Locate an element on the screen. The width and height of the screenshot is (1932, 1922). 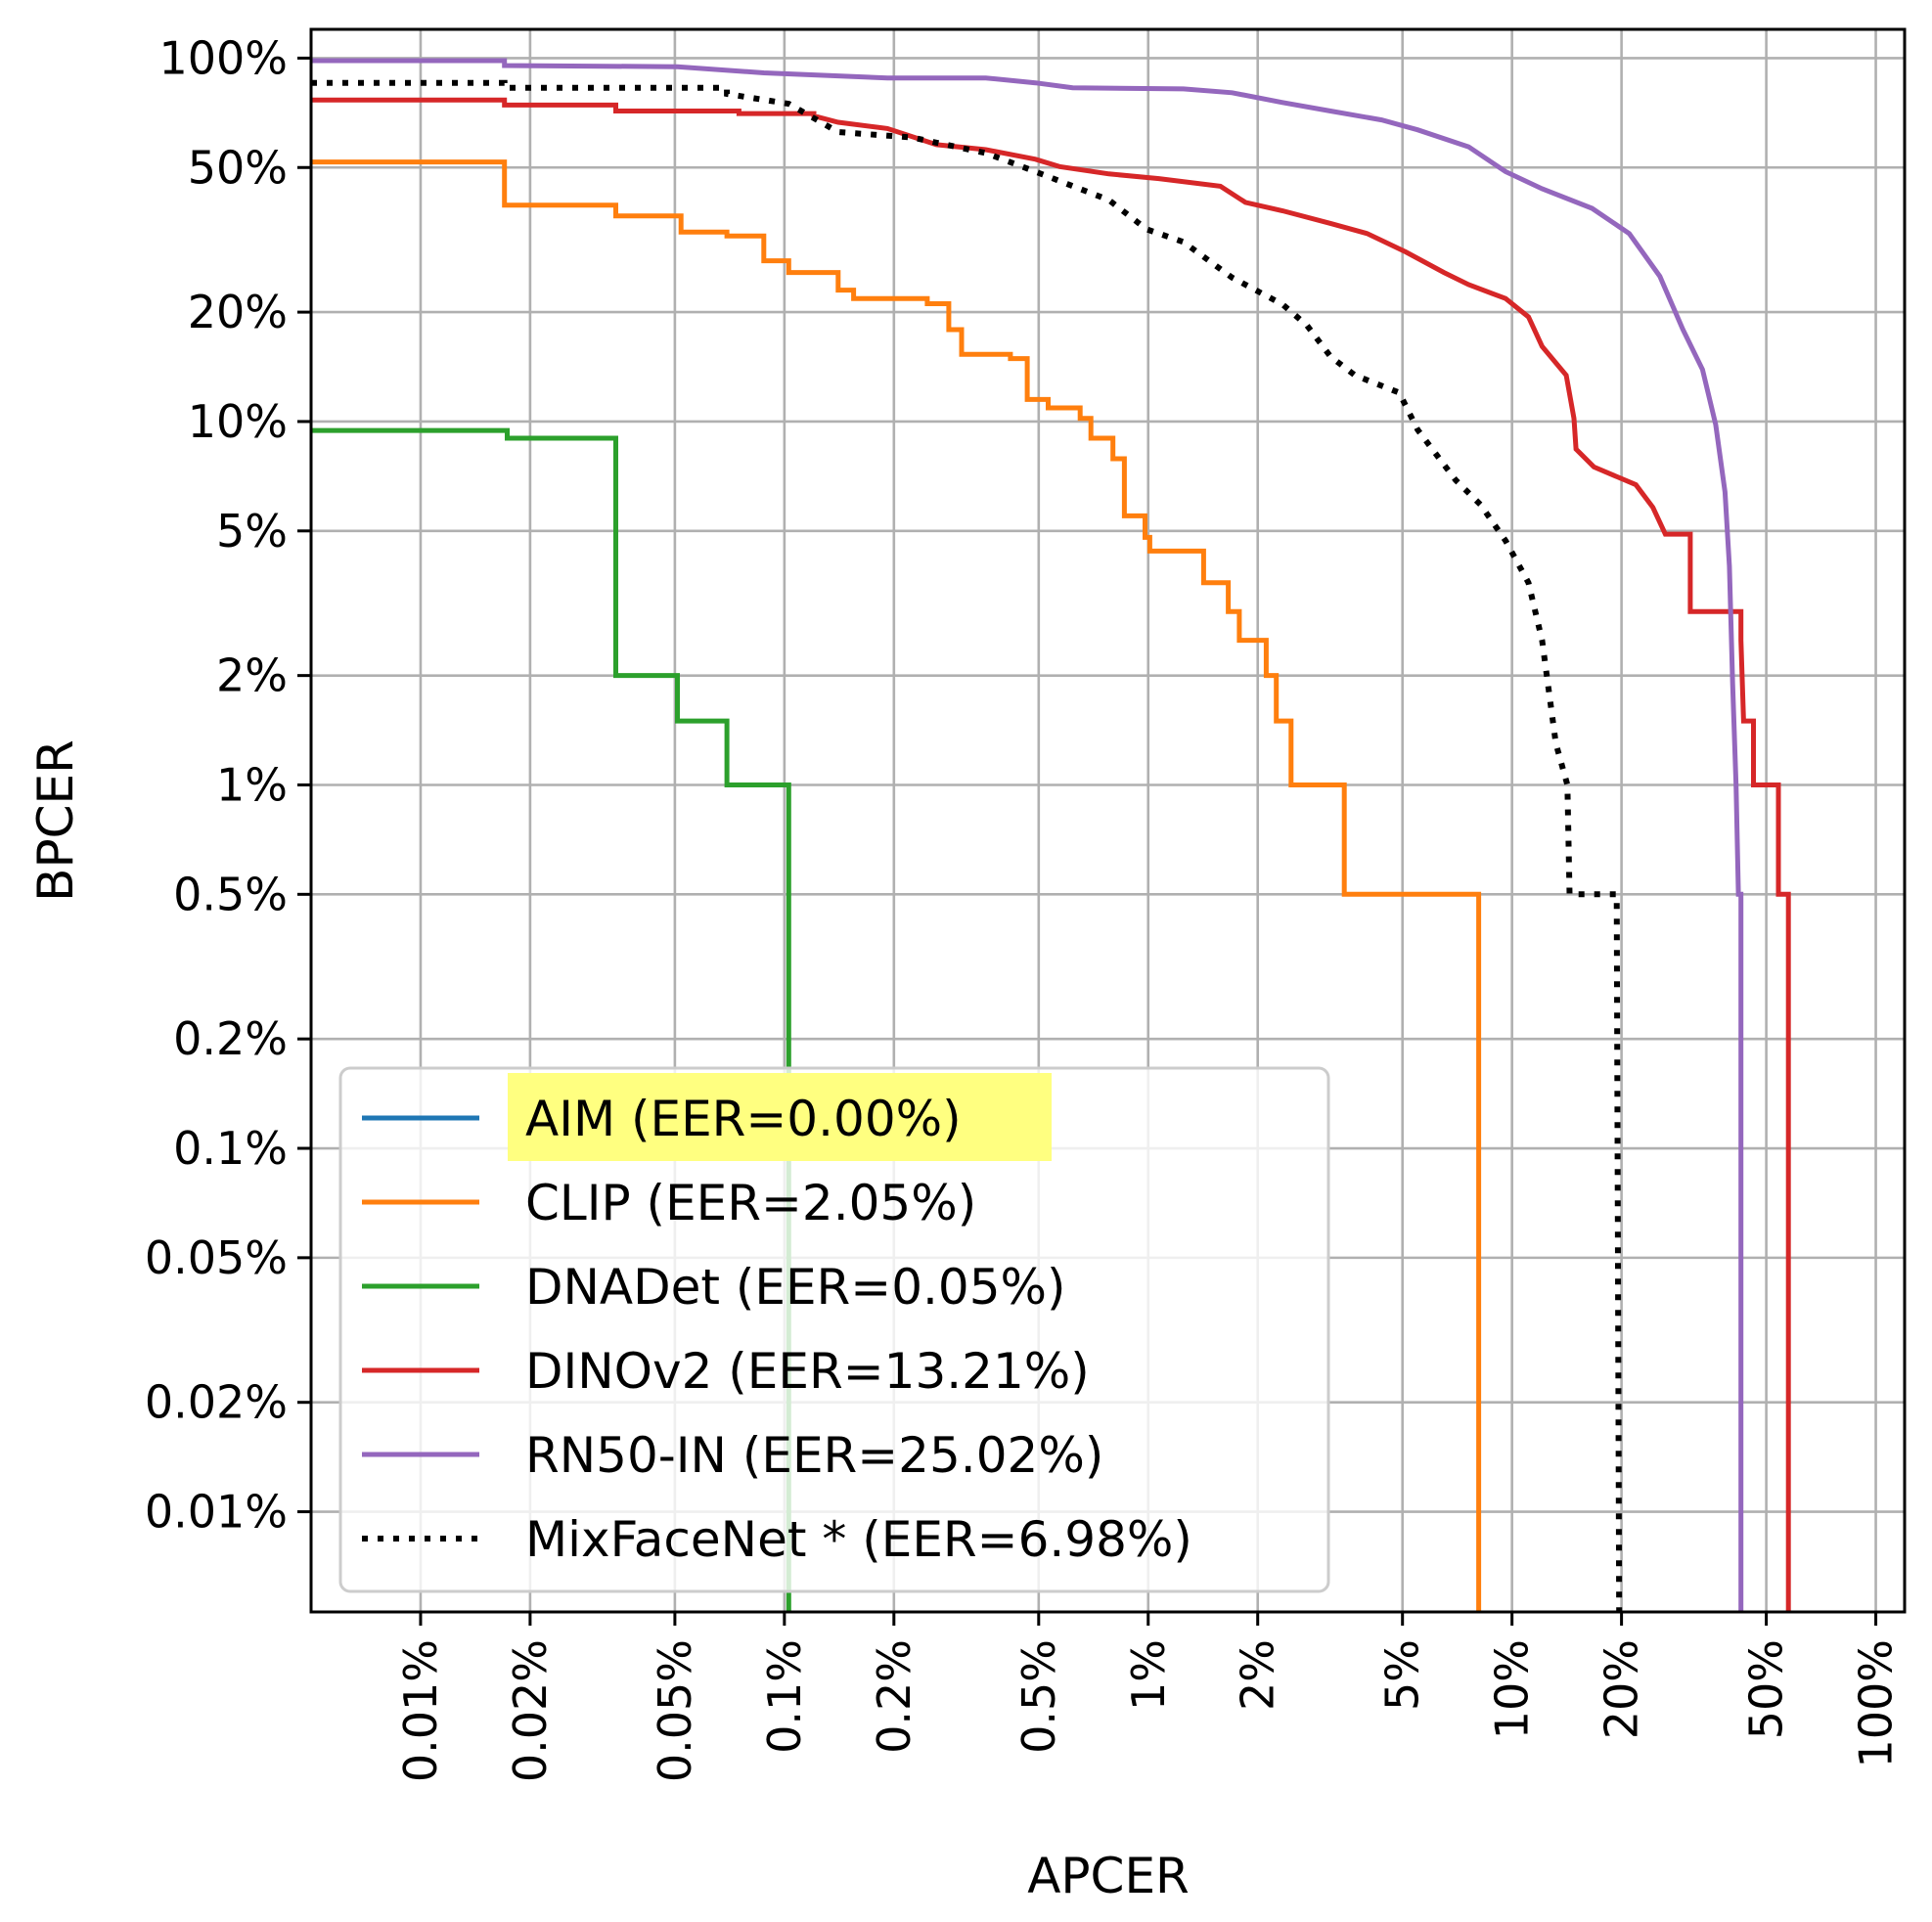
y-tick-label: 10% is located at coordinates (238, 421).